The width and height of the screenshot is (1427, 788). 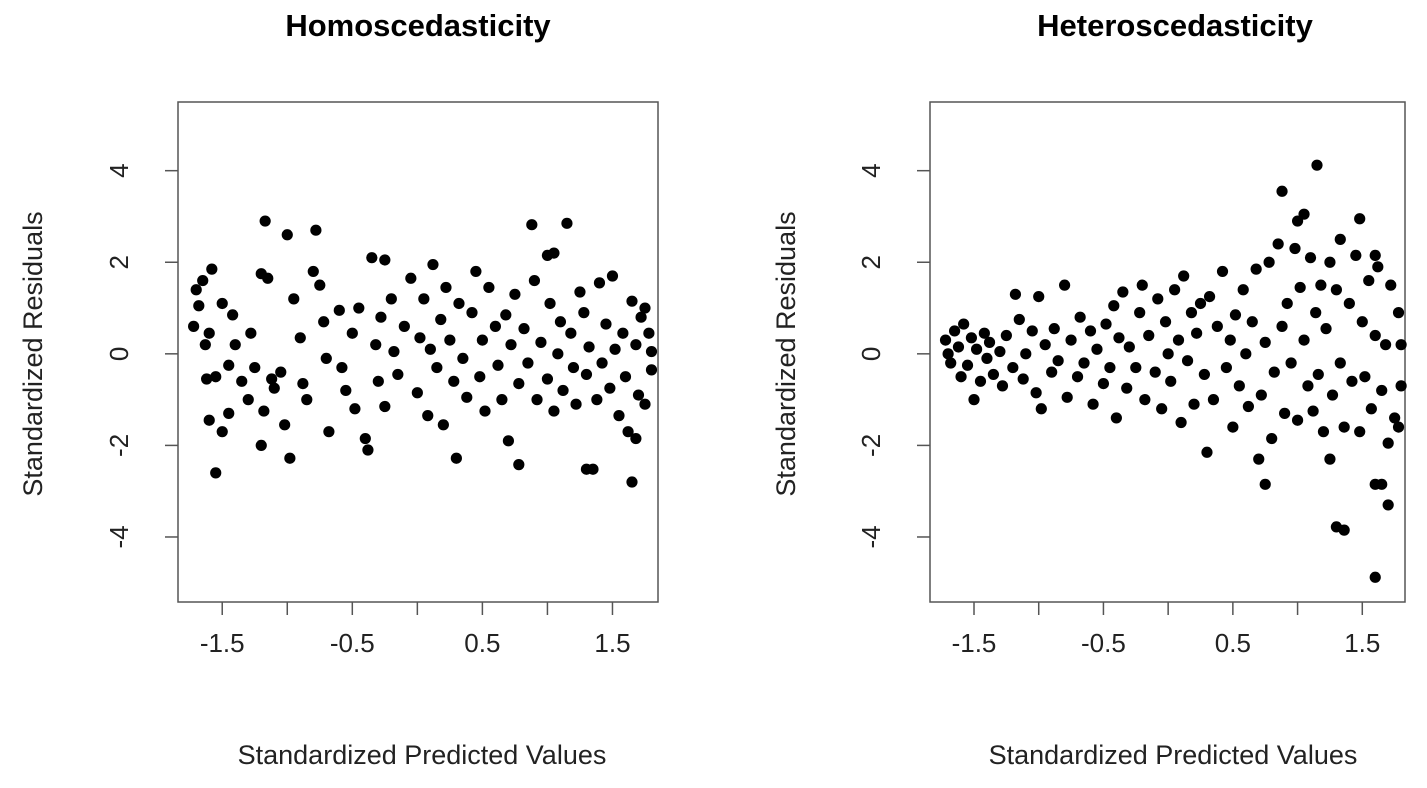 What do you see at coordinates (422, 755) in the screenshot?
I see `x-axis-label: Standardized Predicted Values` at bounding box center [422, 755].